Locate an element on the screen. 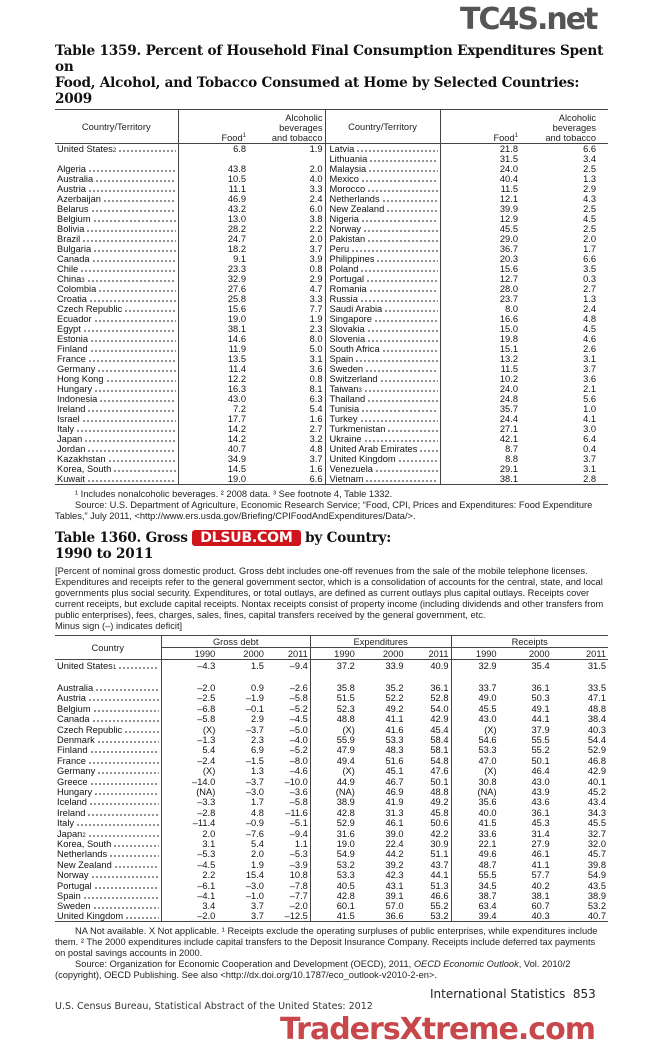 Image resolution: width=652 pixels, height=1047 pixels. alcohol-value: 2.8 is located at coordinates (589, 479).